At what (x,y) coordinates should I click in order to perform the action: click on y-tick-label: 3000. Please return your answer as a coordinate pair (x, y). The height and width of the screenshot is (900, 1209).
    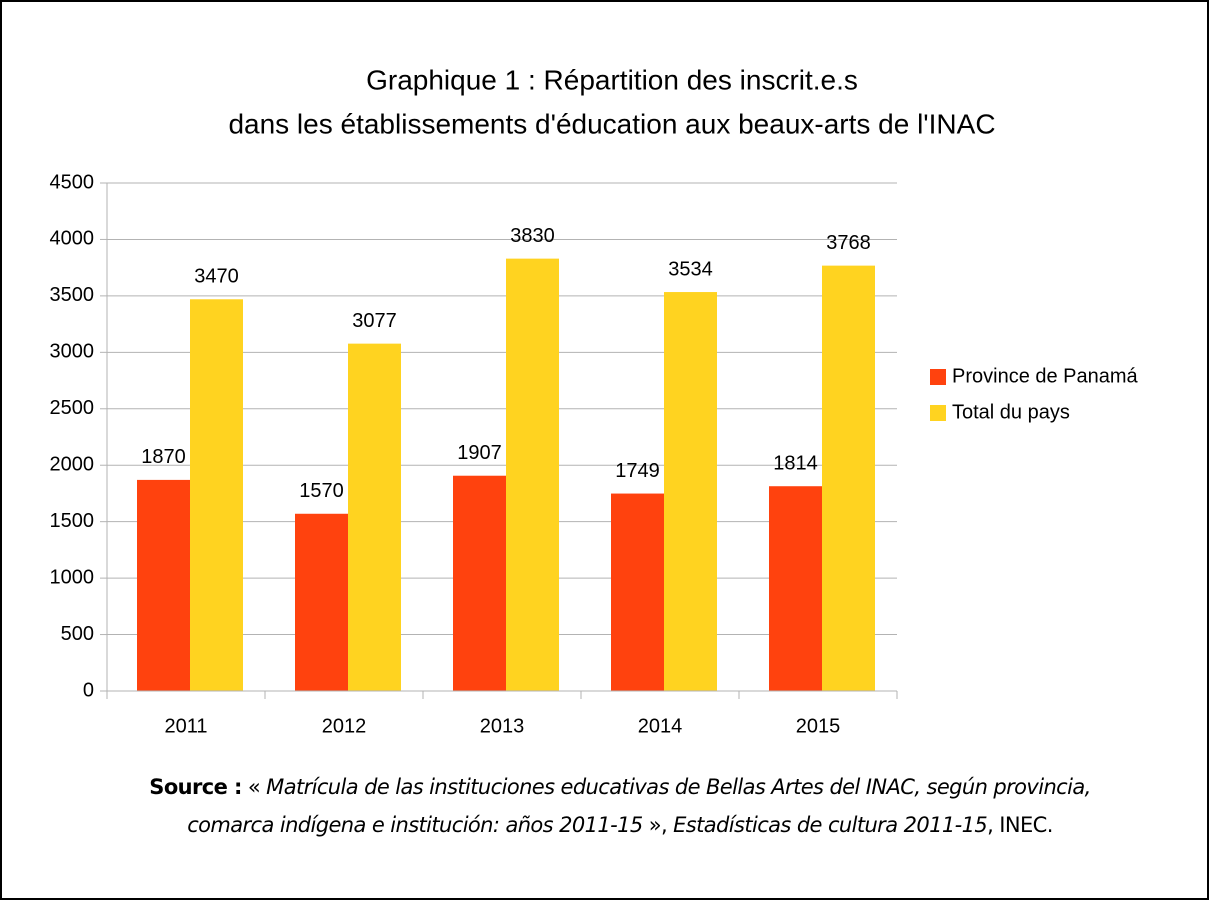
    Looking at the image, I should click on (72, 352).